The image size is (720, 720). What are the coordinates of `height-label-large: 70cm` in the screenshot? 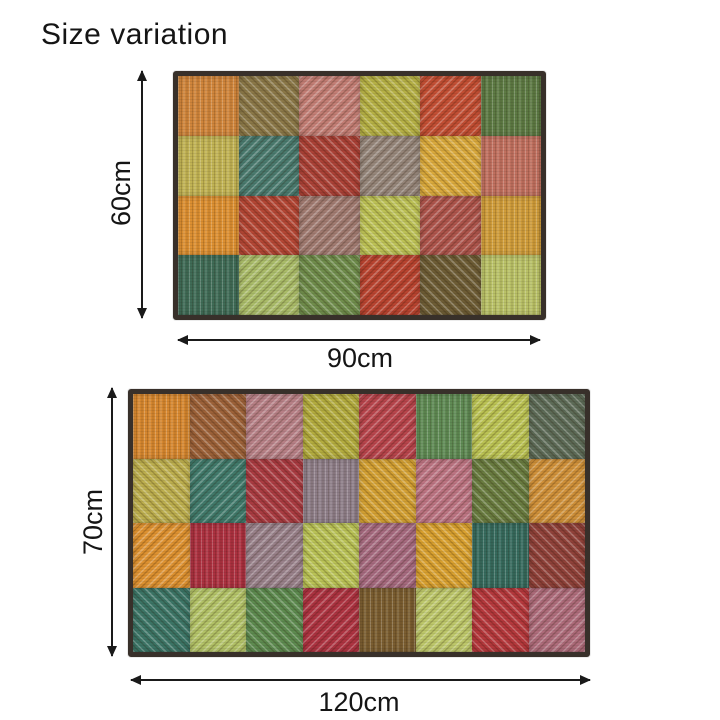 It's located at (93, 522).